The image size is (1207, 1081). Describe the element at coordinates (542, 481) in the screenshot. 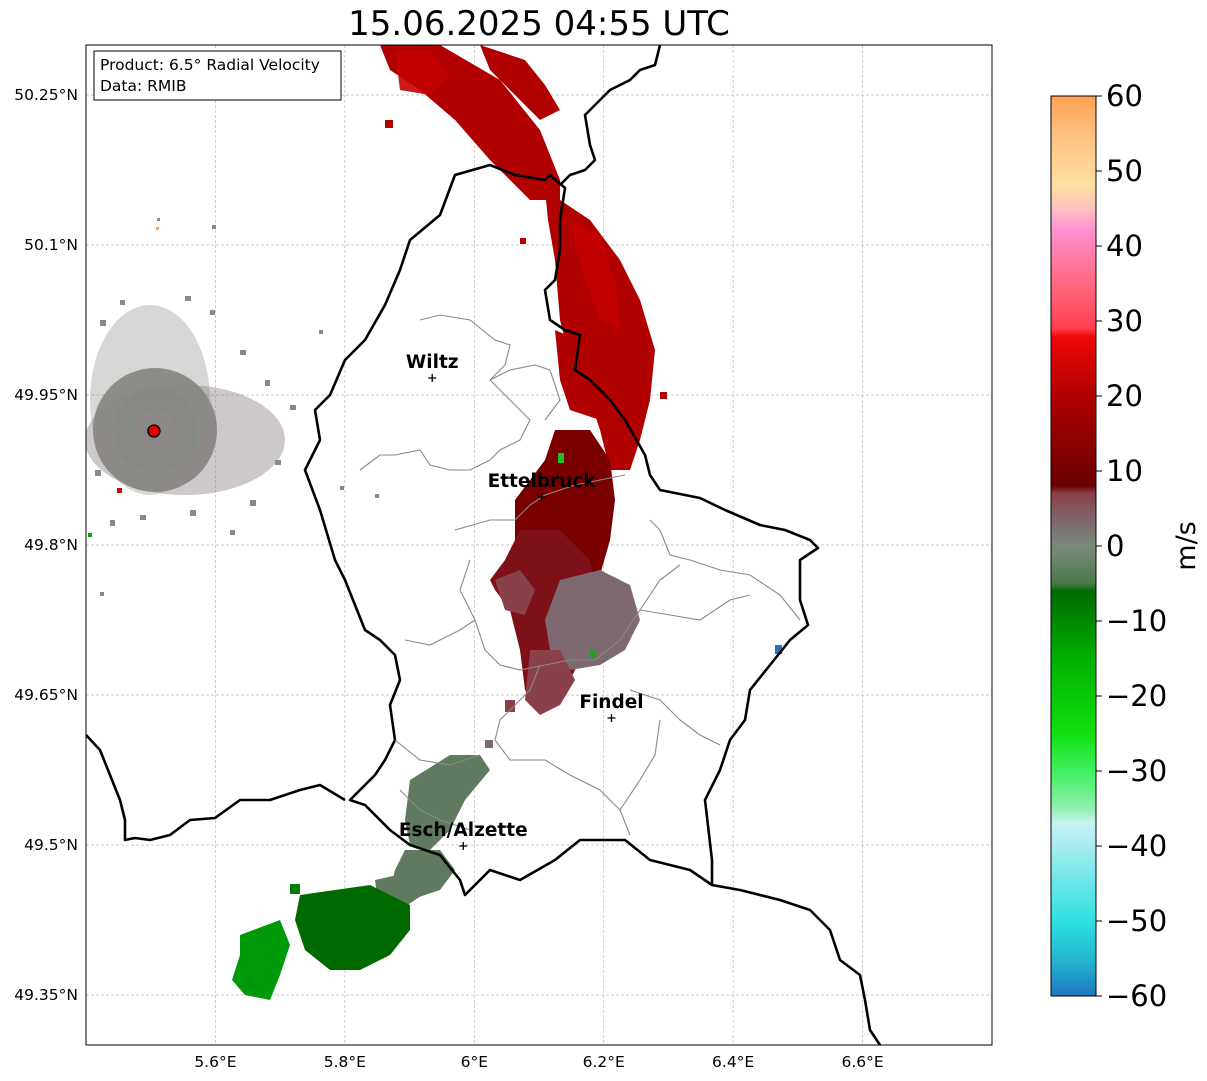

I see `city-label: Ettelbruck` at that location.